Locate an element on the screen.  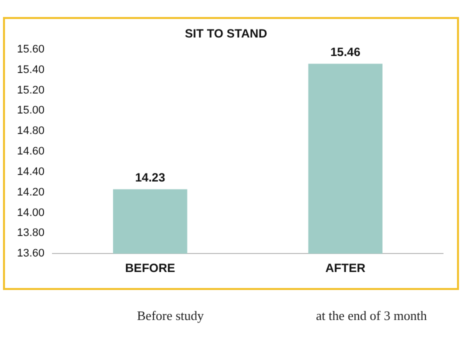
y-tick-label: 14.00 is located at coordinates (30, 212).